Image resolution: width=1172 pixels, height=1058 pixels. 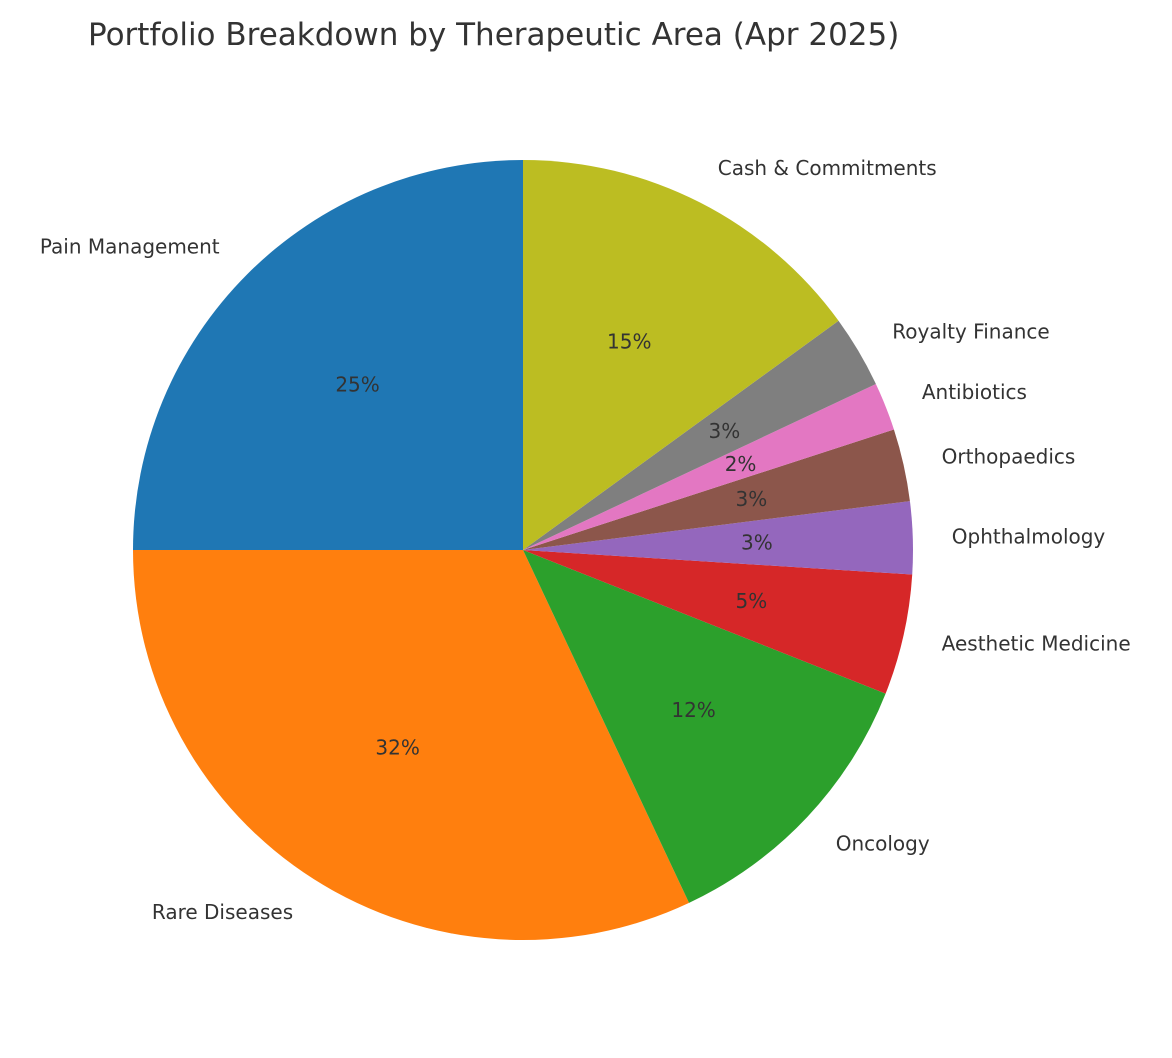 I want to click on category-label-cash-and-commitments: Cash & Commitments, so click(x=827, y=168).